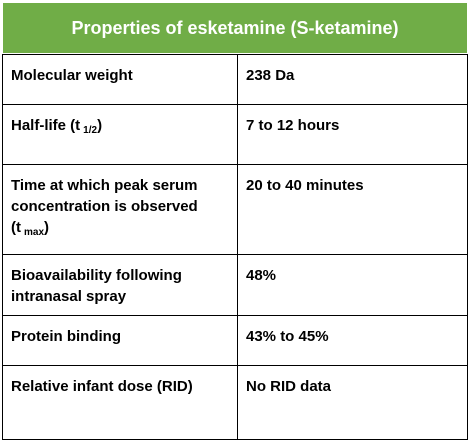  Describe the element at coordinates (235, 28) in the screenshot. I see `header-title: Properties of esketamine (S-ketamine)` at that location.